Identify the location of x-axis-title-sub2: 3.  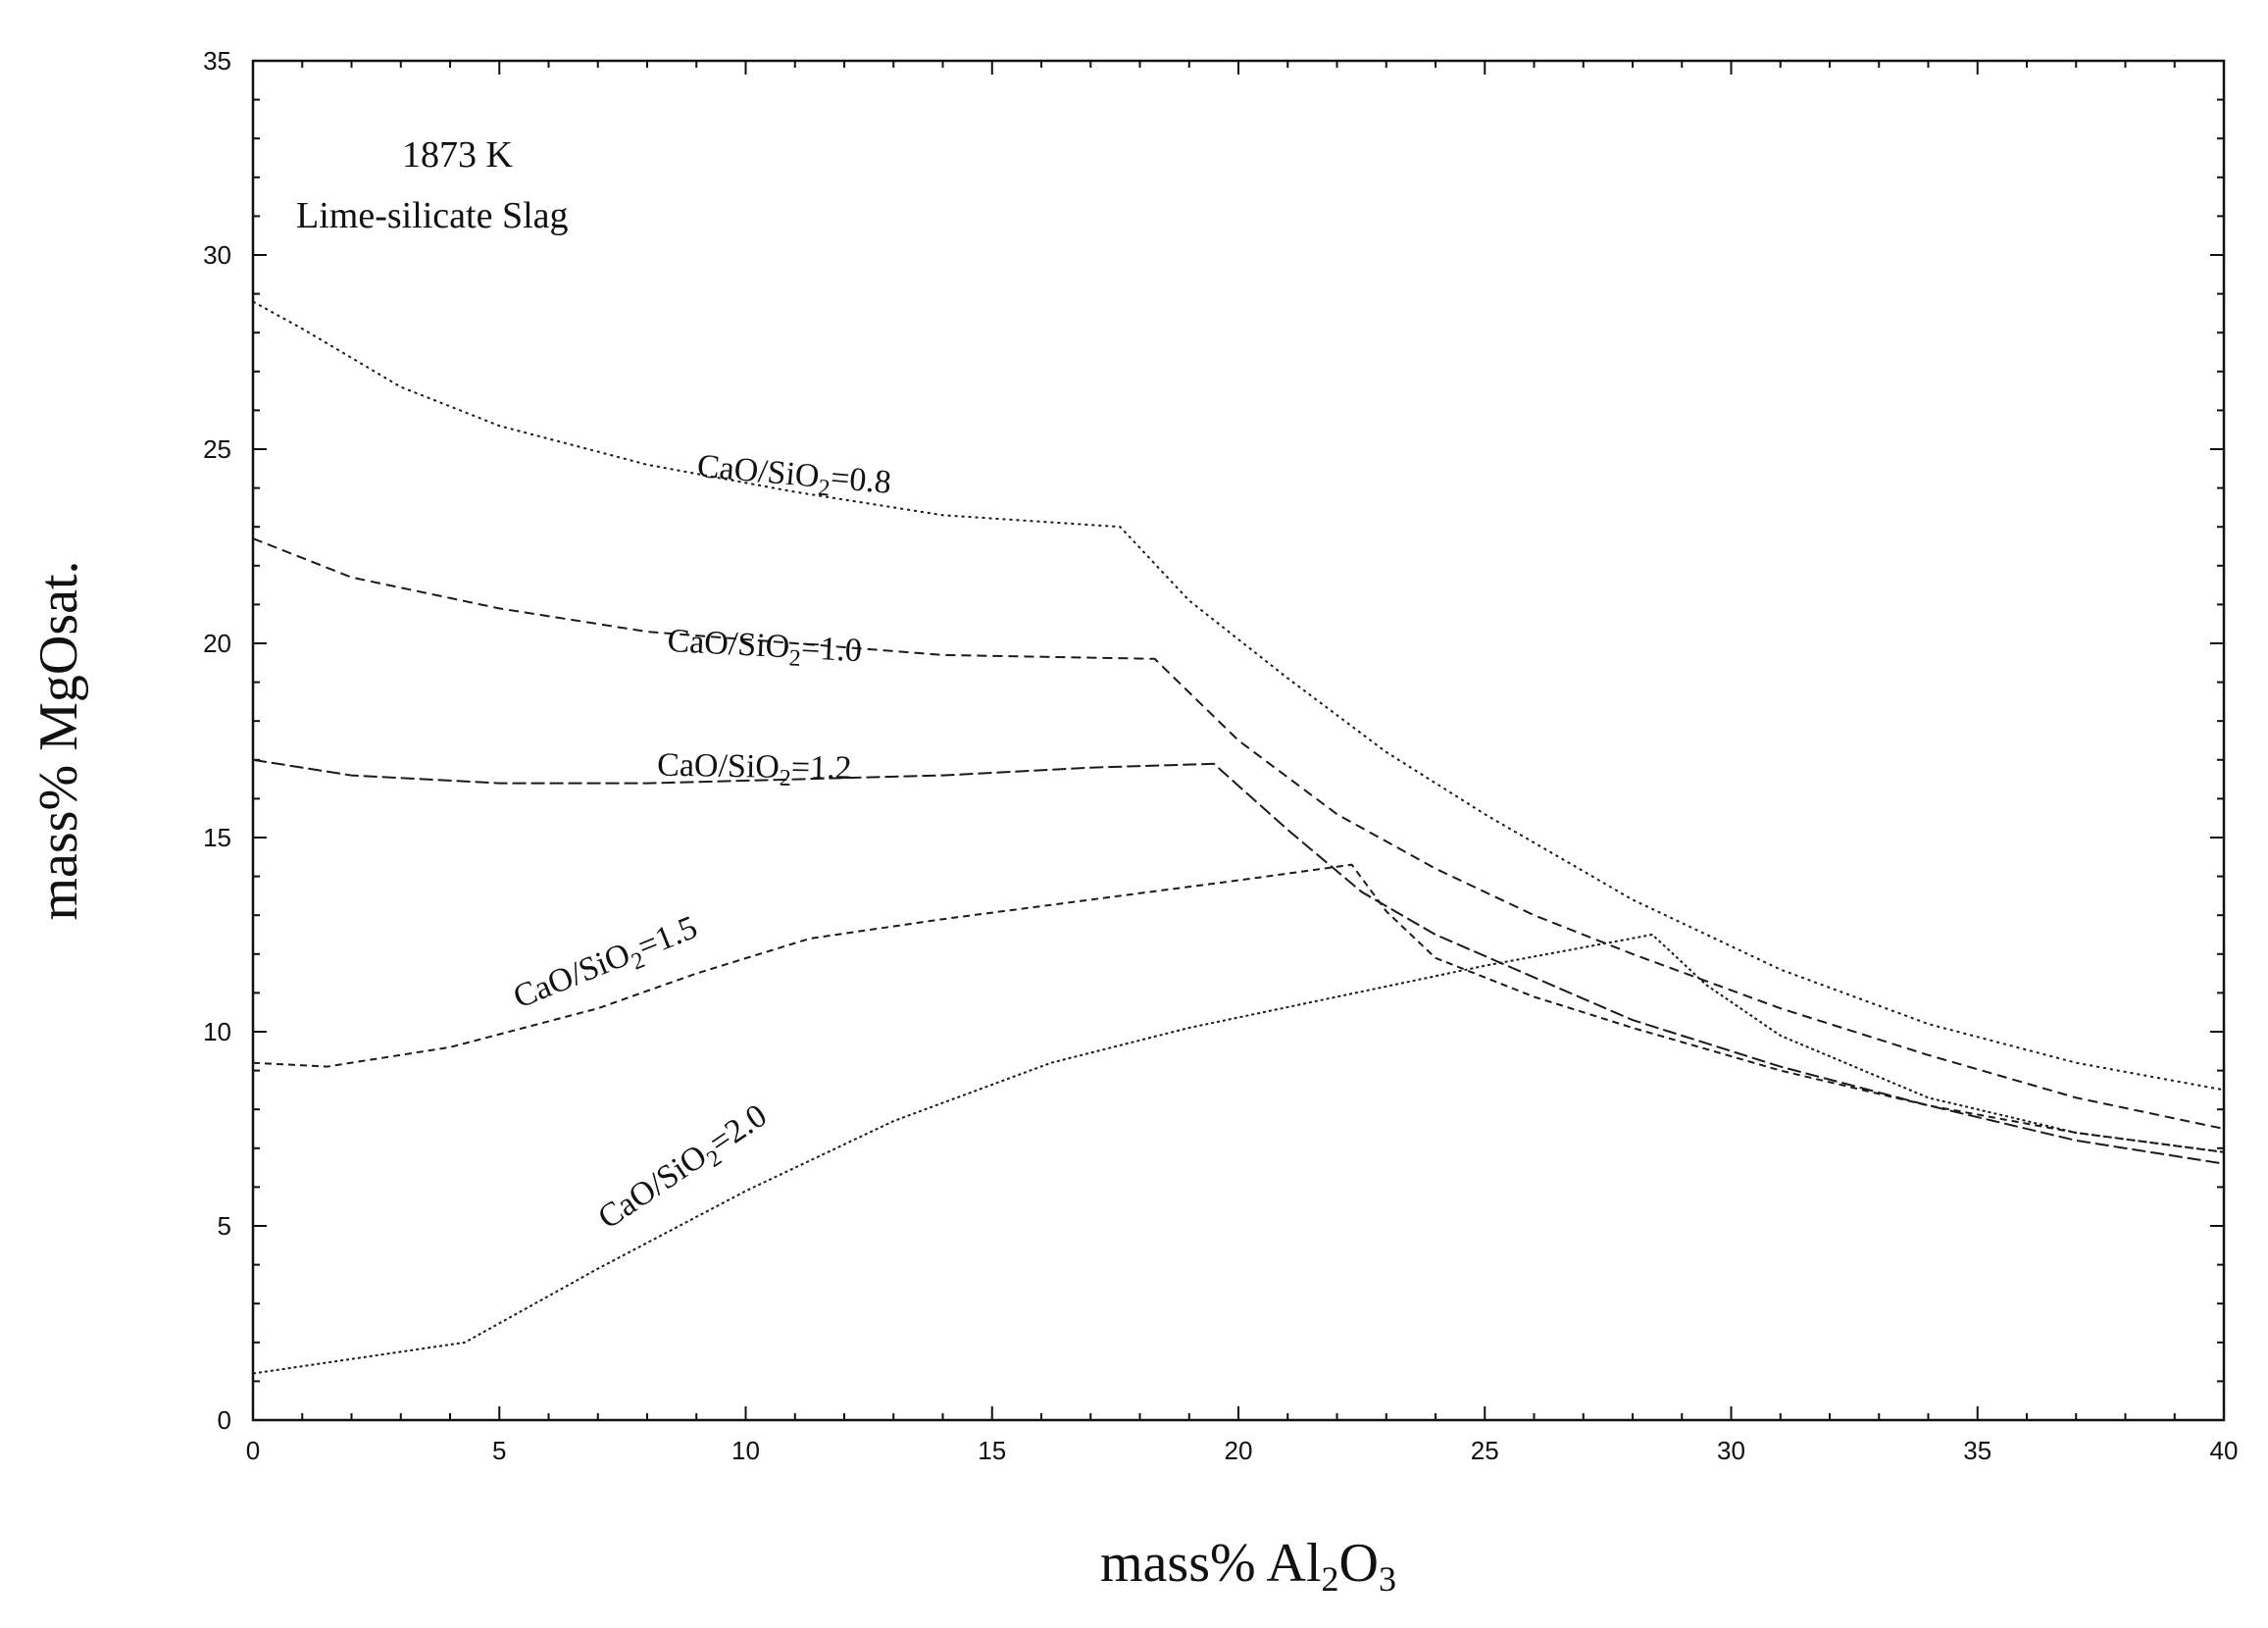
(1387, 1579).